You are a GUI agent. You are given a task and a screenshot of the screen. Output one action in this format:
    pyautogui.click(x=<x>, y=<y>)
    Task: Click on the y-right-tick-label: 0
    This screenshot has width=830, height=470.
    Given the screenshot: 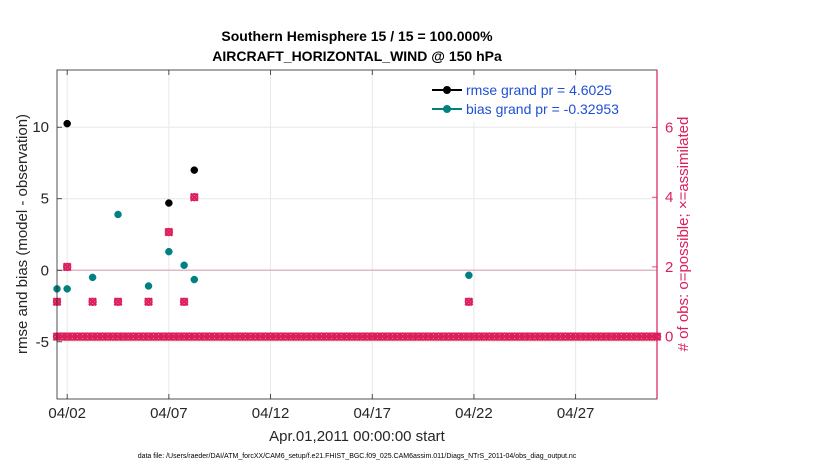 What is the action you would take?
    pyautogui.click(x=669, y=337)
    